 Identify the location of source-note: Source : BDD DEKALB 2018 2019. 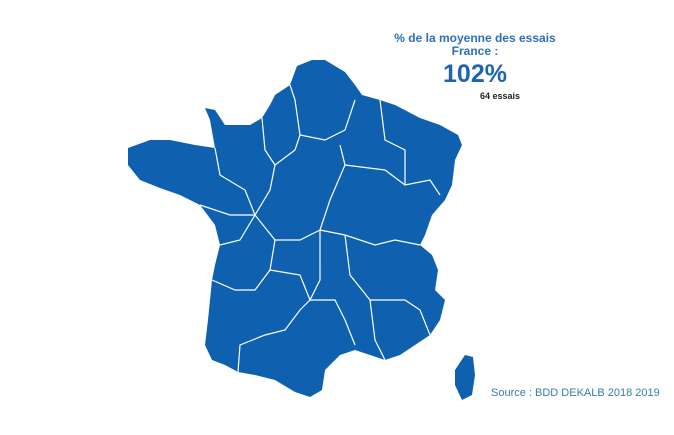
(575, 393).